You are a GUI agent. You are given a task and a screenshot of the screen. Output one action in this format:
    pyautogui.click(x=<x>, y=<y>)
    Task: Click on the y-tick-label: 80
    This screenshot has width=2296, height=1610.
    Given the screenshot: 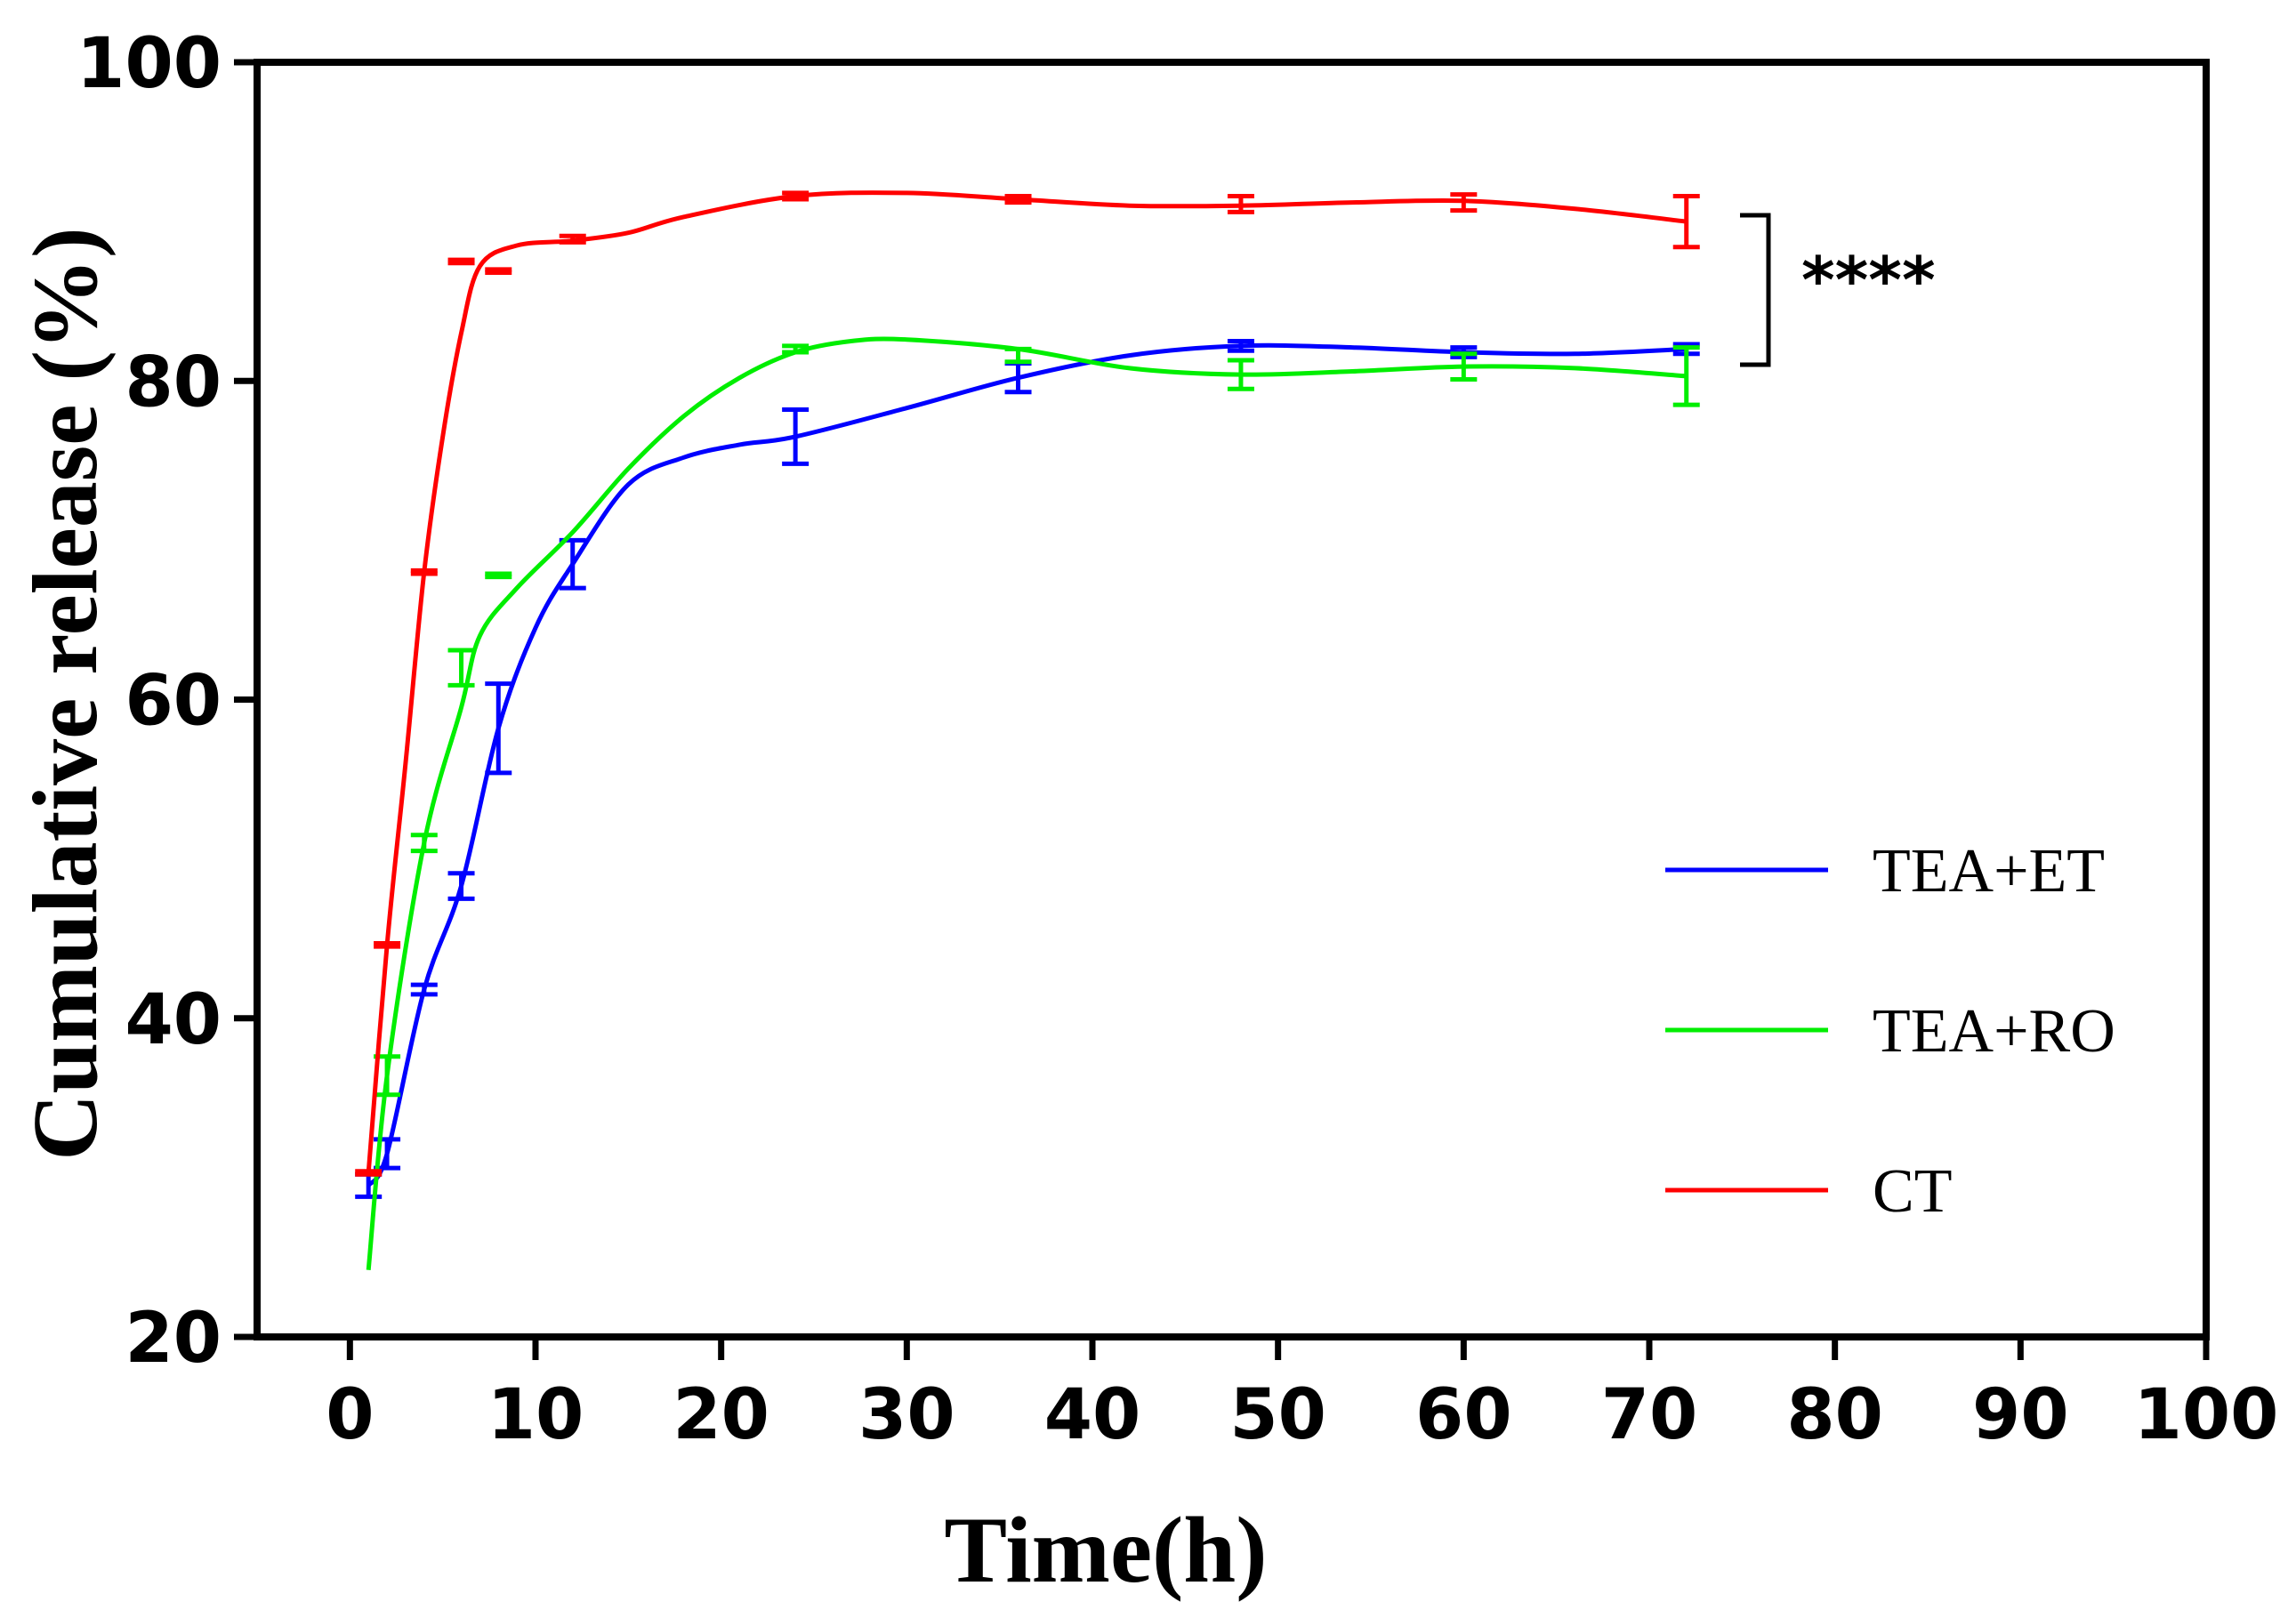 What is the action you would take?
    pyautogui.click(x=174, y=382)
    